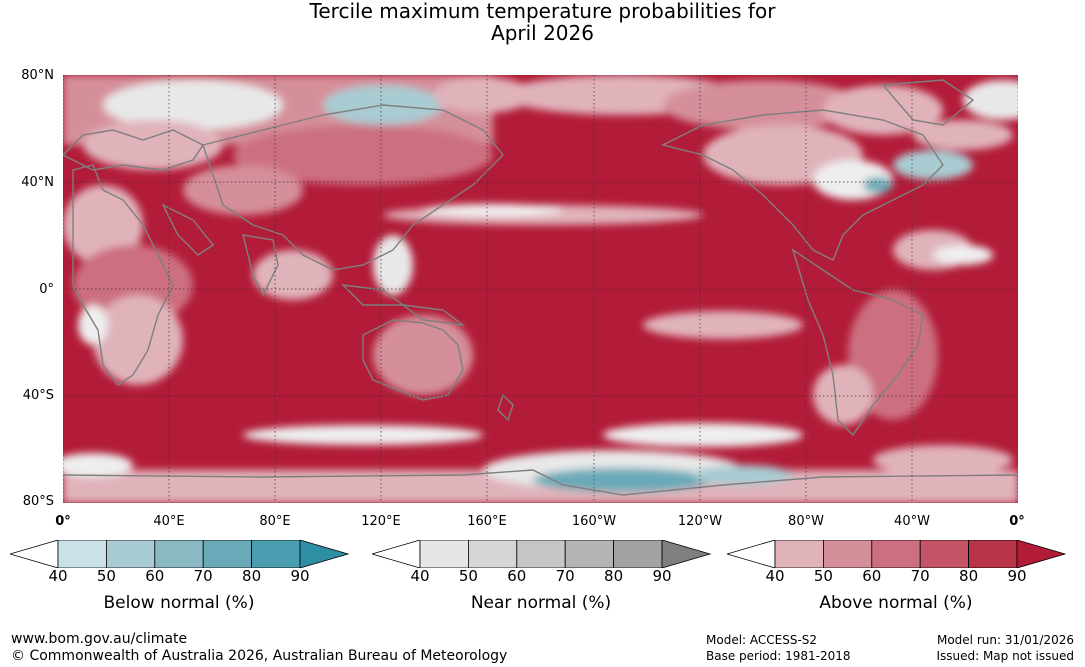  I want to click on lon-label-40e: 40°E, so click(169, 521).